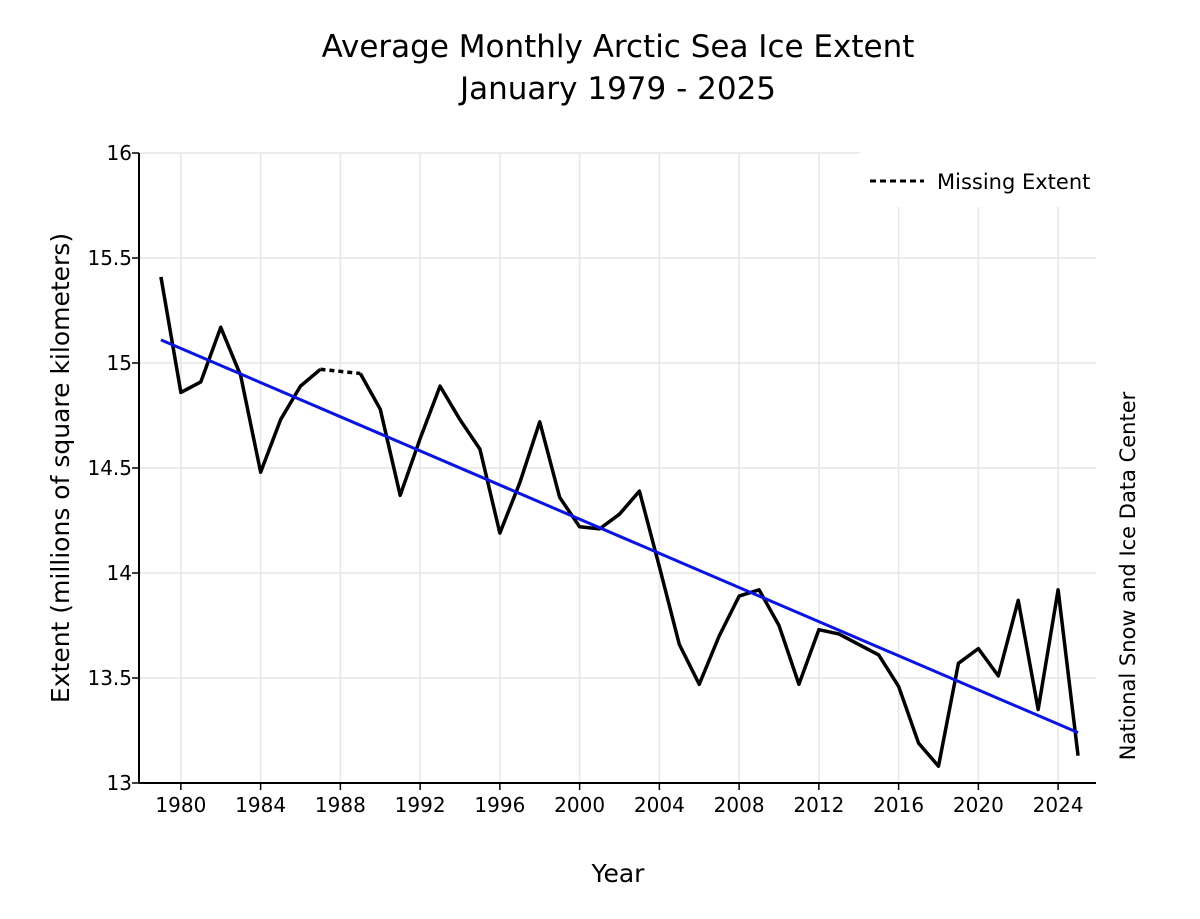 This screenshot has width=1200, height=919. I want to click on y-tick-label: 14, so click(119, 573).